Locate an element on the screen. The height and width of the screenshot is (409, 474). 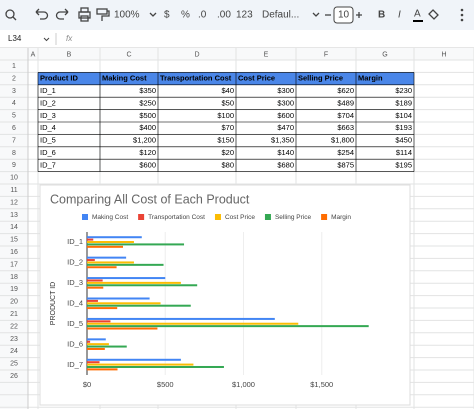
y-tick-label: ID_7 is located at coordinates (75, 364).